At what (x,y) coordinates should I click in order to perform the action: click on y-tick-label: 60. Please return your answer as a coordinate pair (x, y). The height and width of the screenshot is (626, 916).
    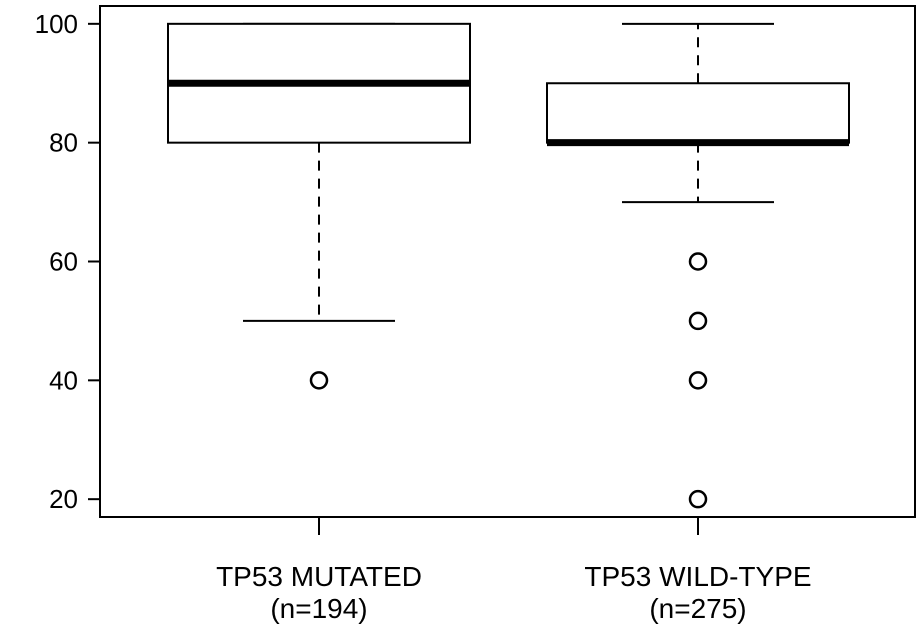
    Looking at the image, I should click on (63, 262).